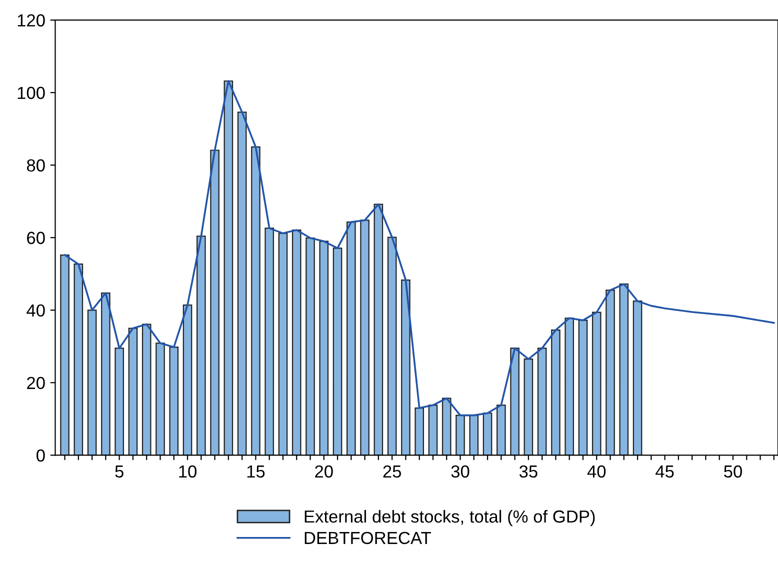 The width and height of the screenshot is (778, 574). What do you see at coordinates (119, 472) in the screenshot?
I see `x-tick-label: 5` at bounding box center [119, 472].